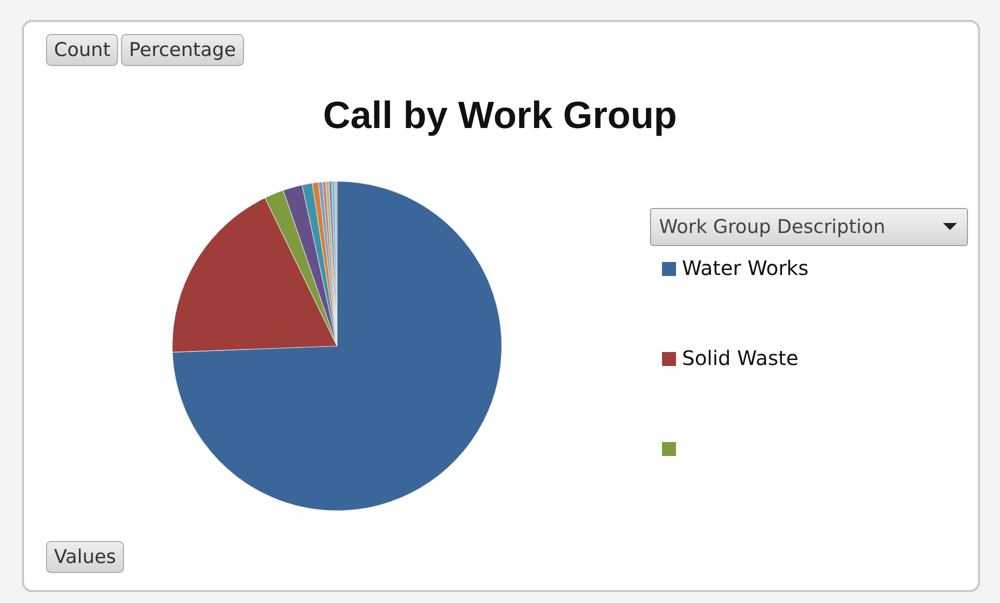  What do you see at coordinates (809, 227) in the screenshot?
I see `legend-title: Work Group Description` at bounding box center [809, 227].